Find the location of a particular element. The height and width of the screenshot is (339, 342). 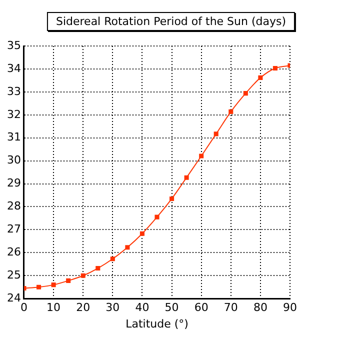

x-tick-label: 40 is located at coordinates (142, 307).